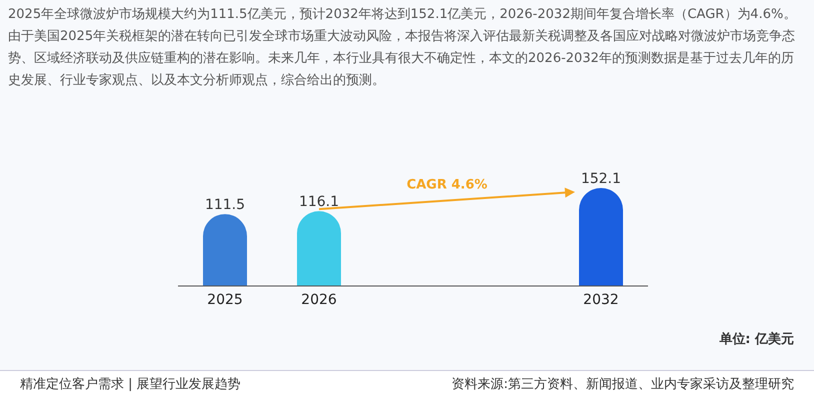 The image size is (814, 397). What do you see at coordinates (319, 202) in the screenshot?
I see `data-label: 116.1` at bounding box center [319, 202].